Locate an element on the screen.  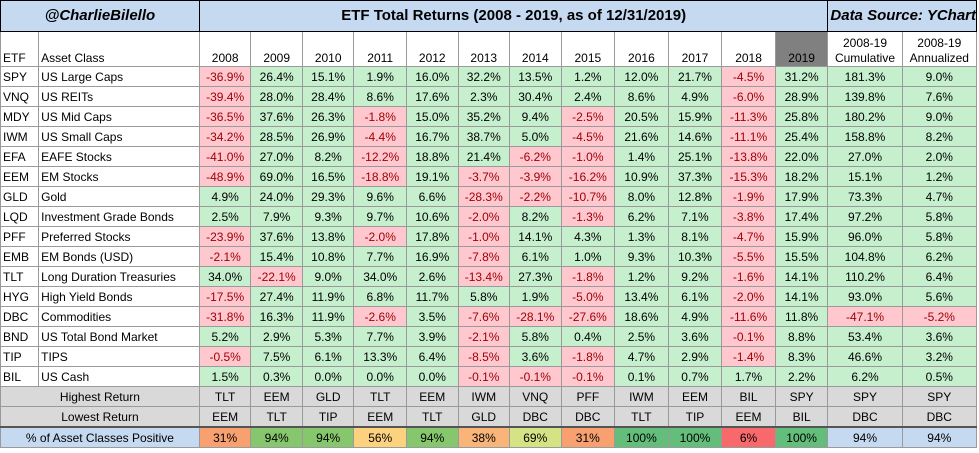
return-cell: 34.0% is located at coordinates (380, 276).